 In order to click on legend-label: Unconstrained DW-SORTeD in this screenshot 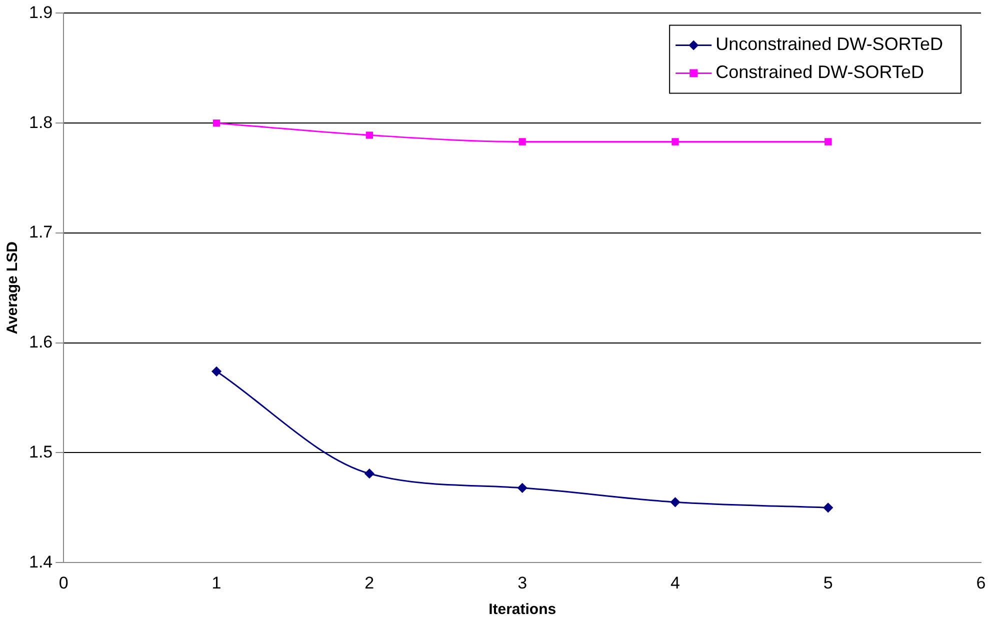, I will do `click(830, 44)`.